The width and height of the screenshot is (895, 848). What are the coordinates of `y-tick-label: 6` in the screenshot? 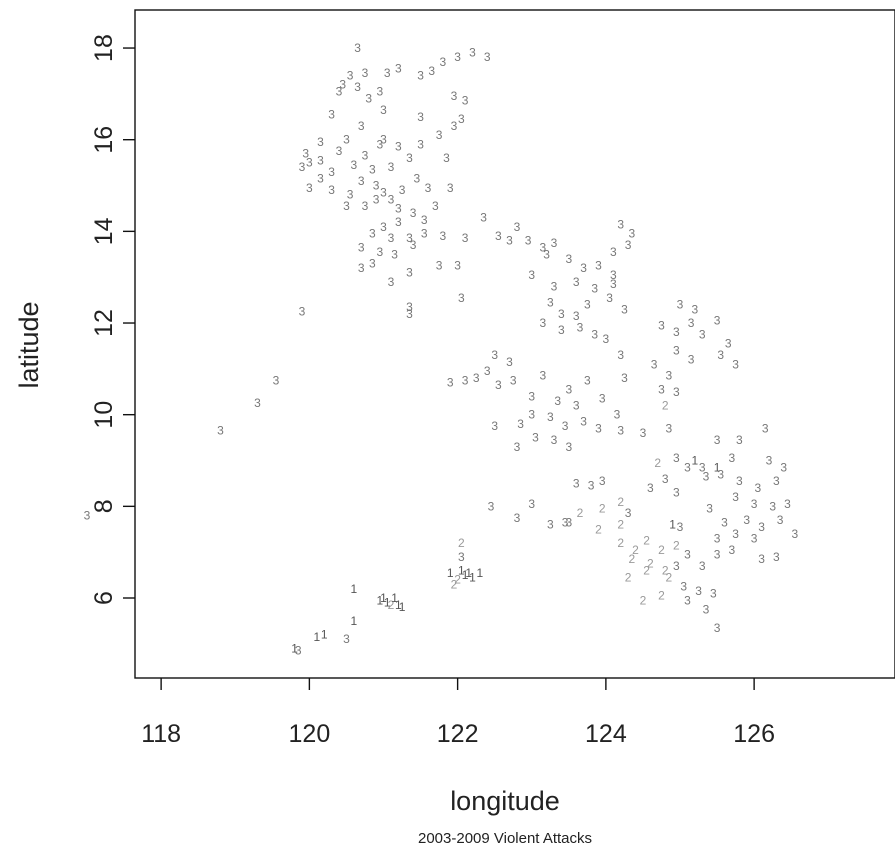 It's located at (104, 598).